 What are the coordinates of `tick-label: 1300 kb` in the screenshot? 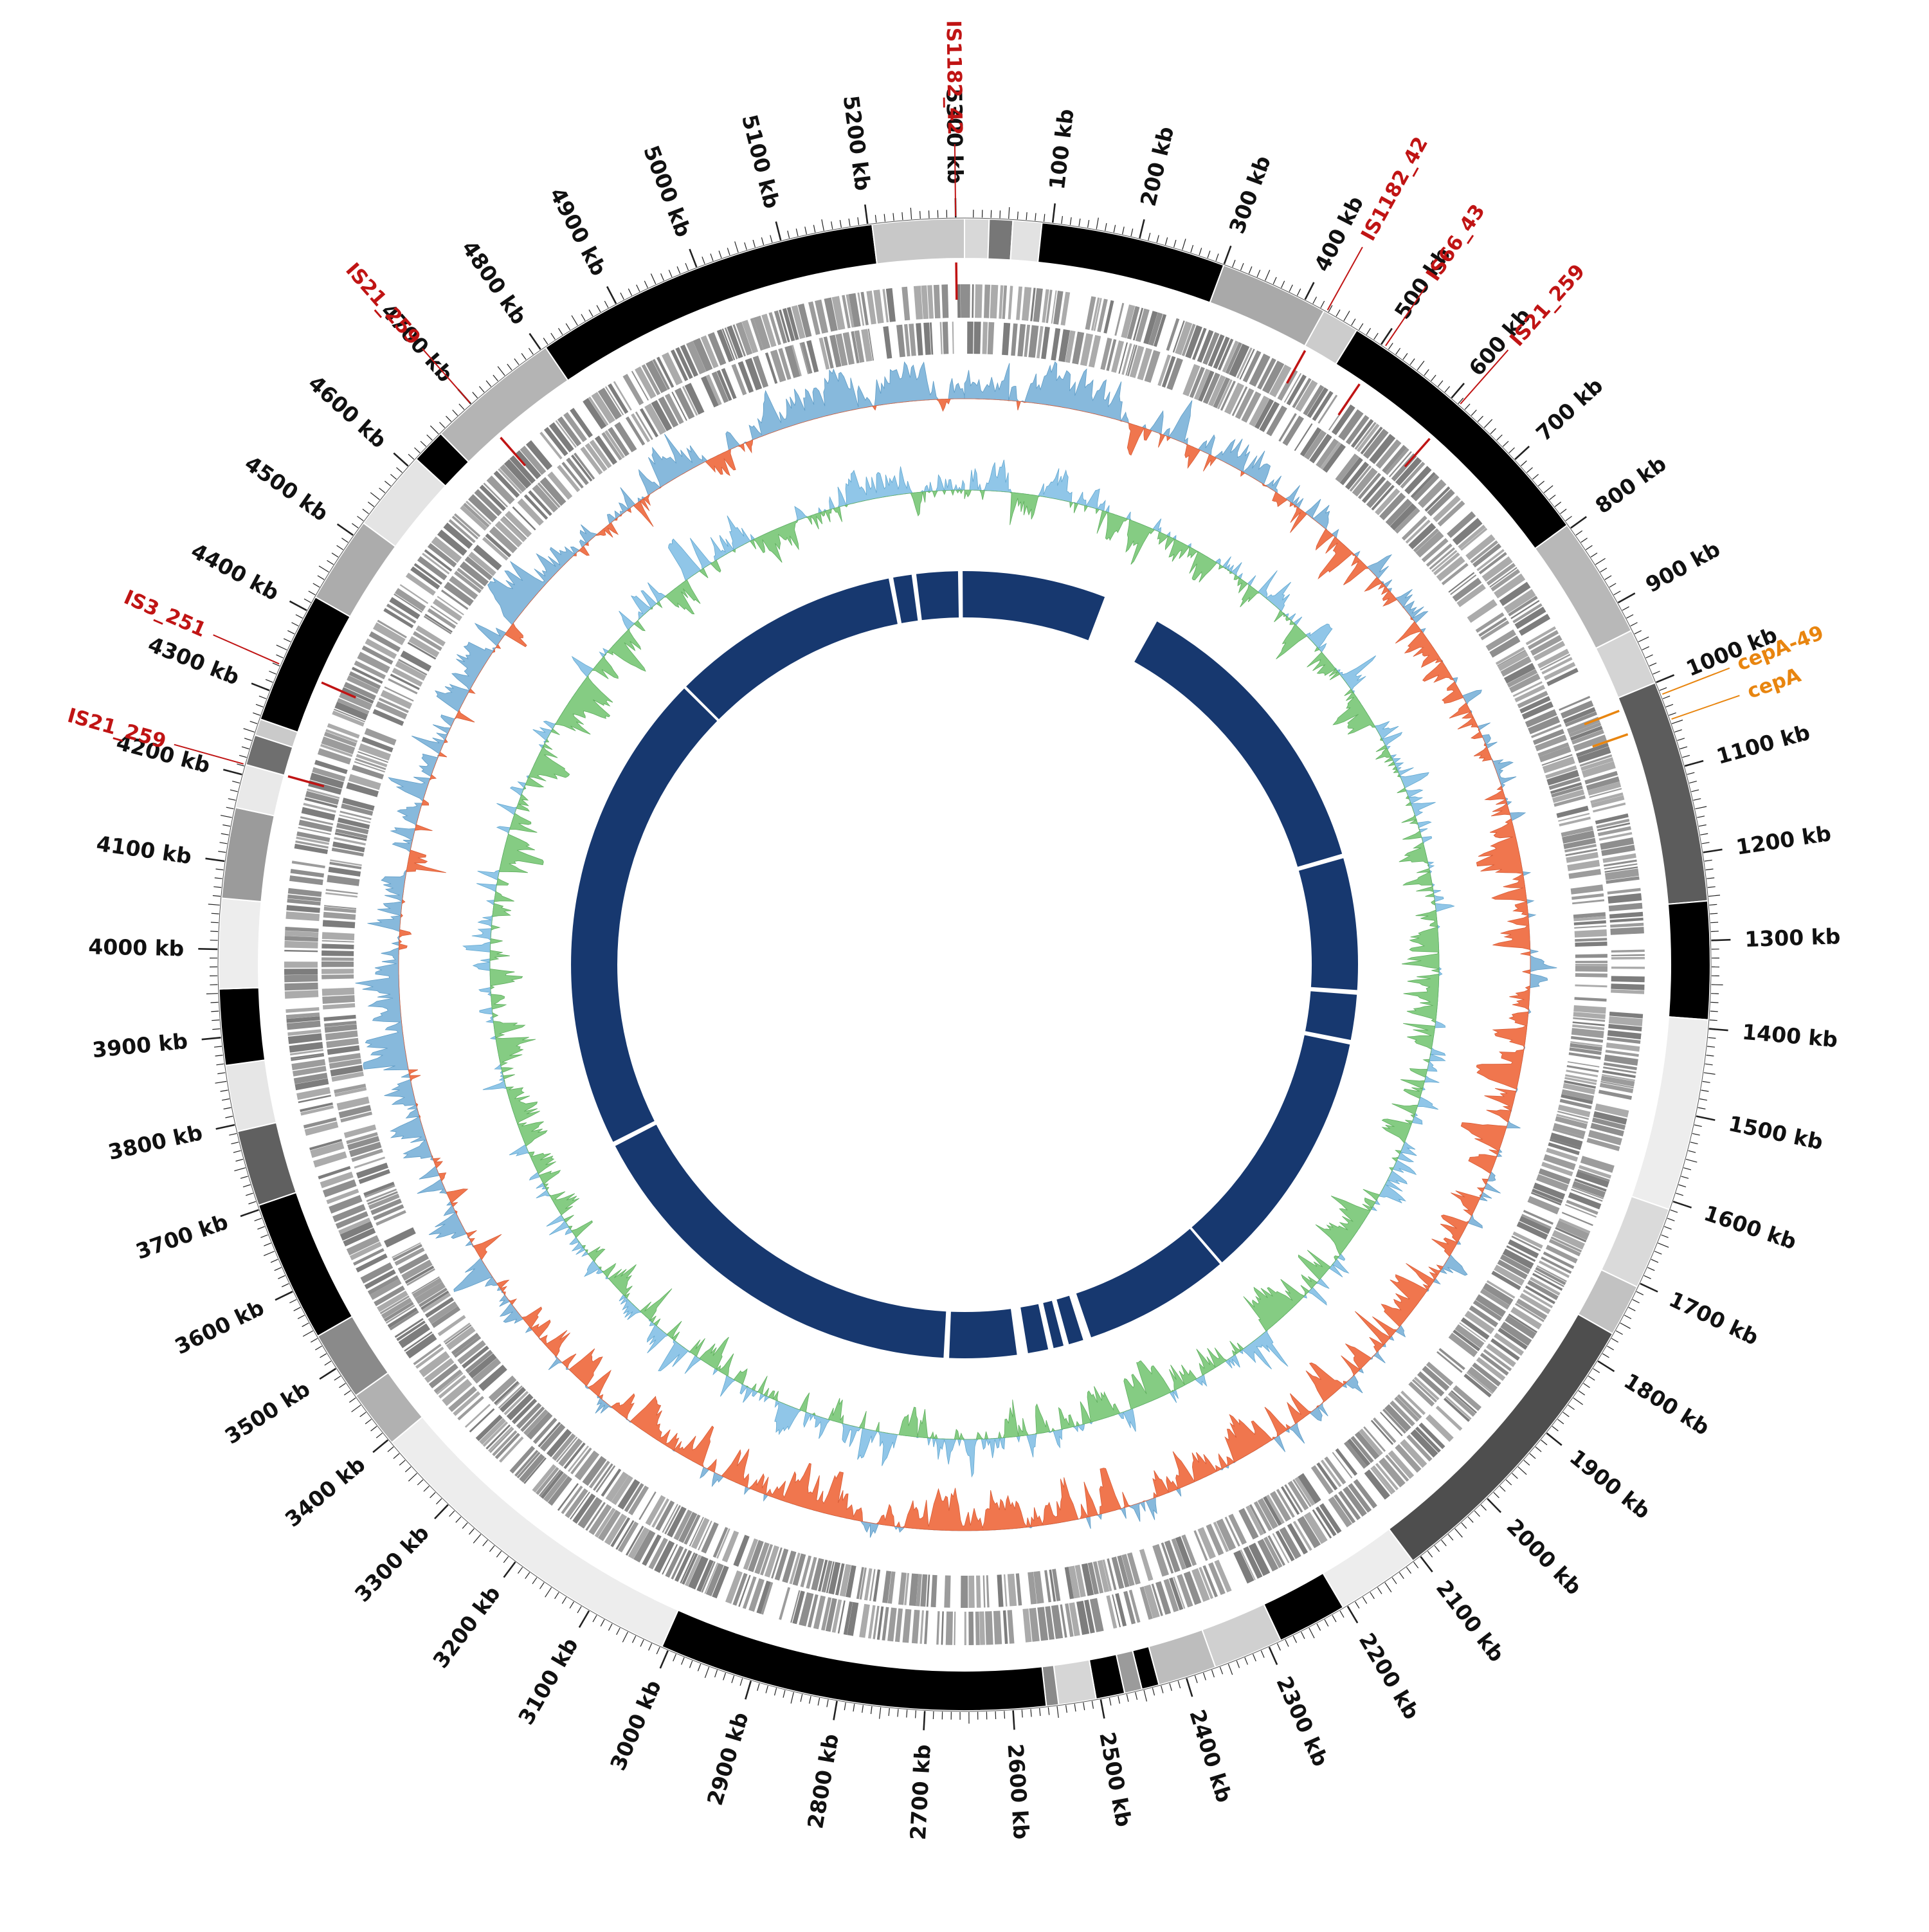 It's located at (1792, 938).